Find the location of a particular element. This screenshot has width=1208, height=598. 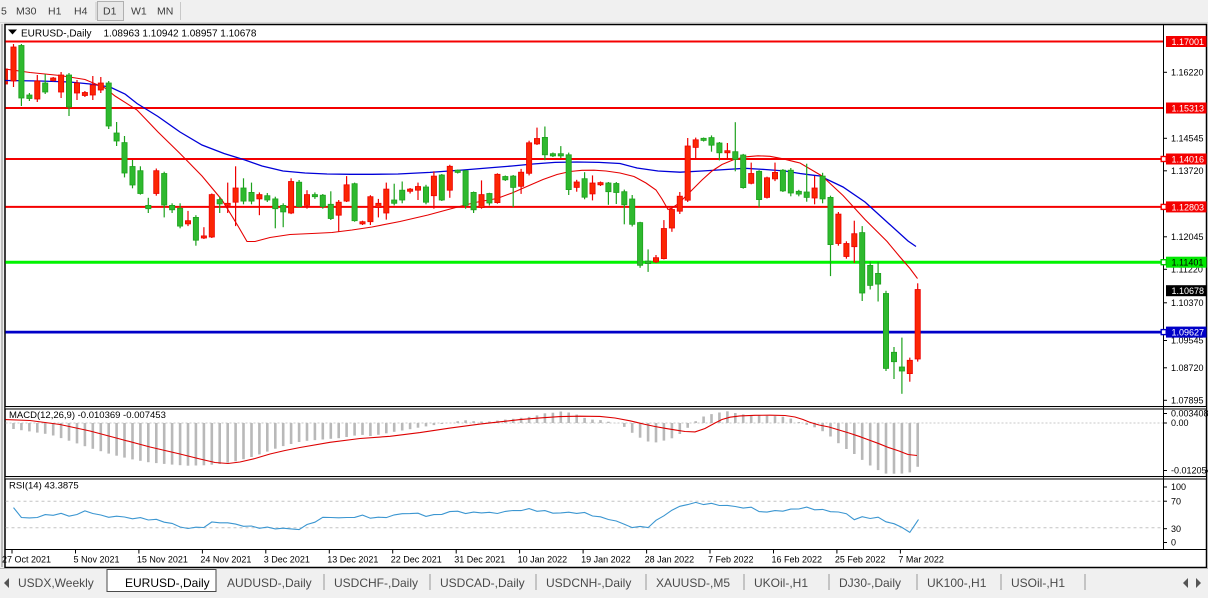

svg-text: 25 Feb 2022 is located at coordinates (860, 560).